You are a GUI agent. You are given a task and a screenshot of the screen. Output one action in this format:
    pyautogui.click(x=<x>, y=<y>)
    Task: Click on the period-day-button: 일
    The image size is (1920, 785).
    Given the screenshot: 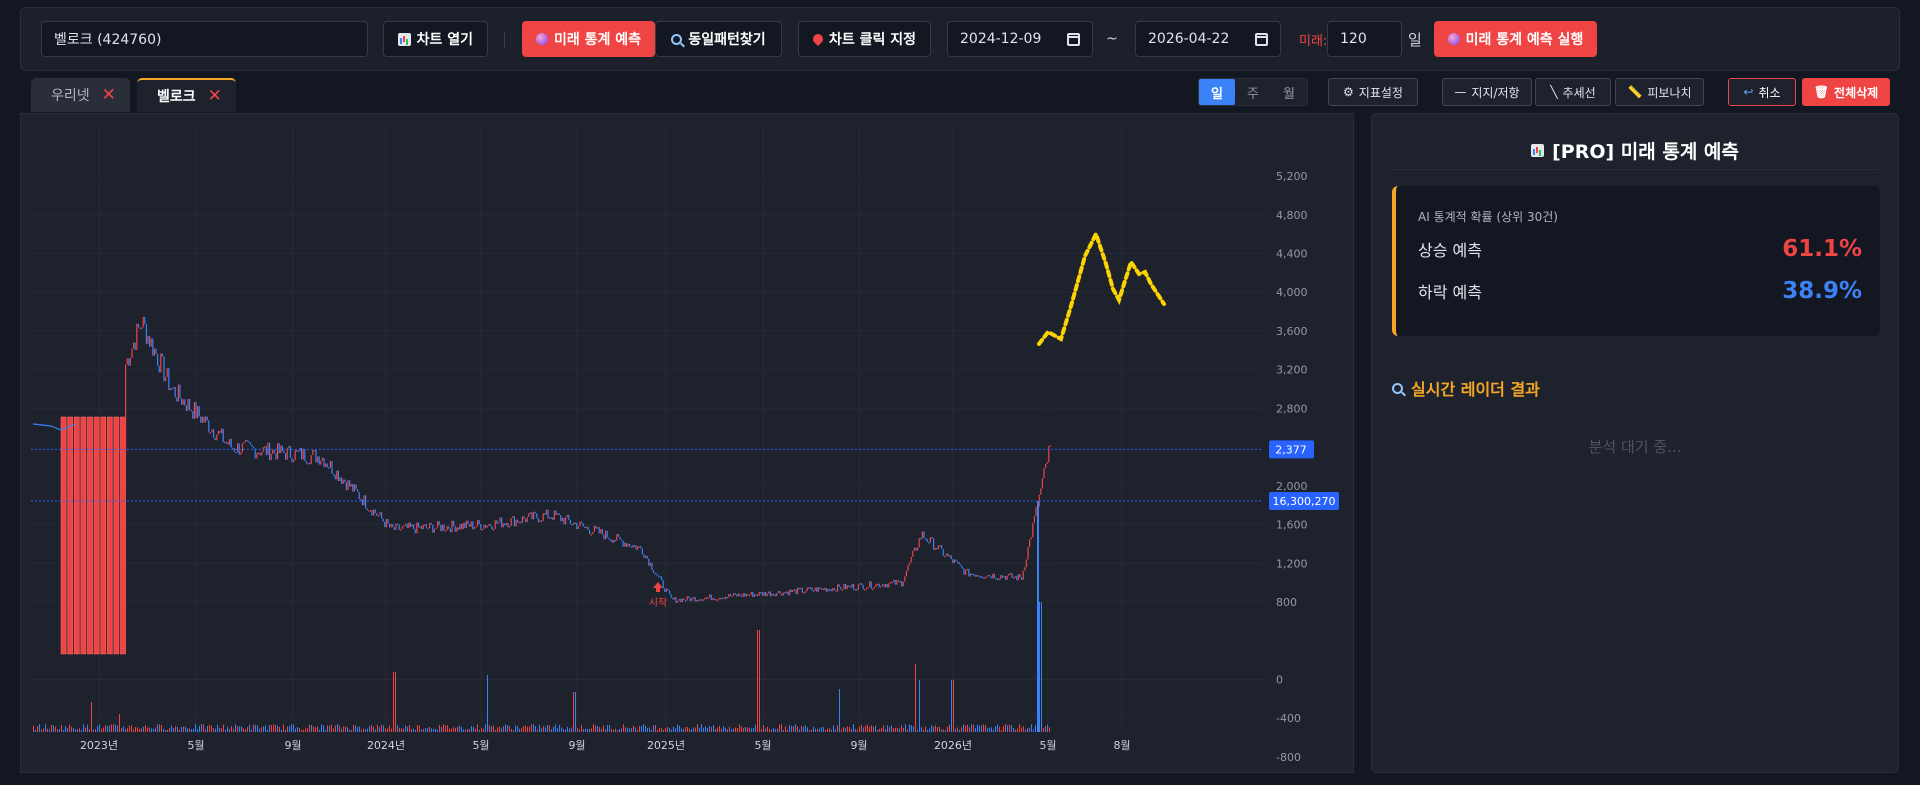 What is the action you would take?
    pyautogui.click(x=1217, y=92)
    